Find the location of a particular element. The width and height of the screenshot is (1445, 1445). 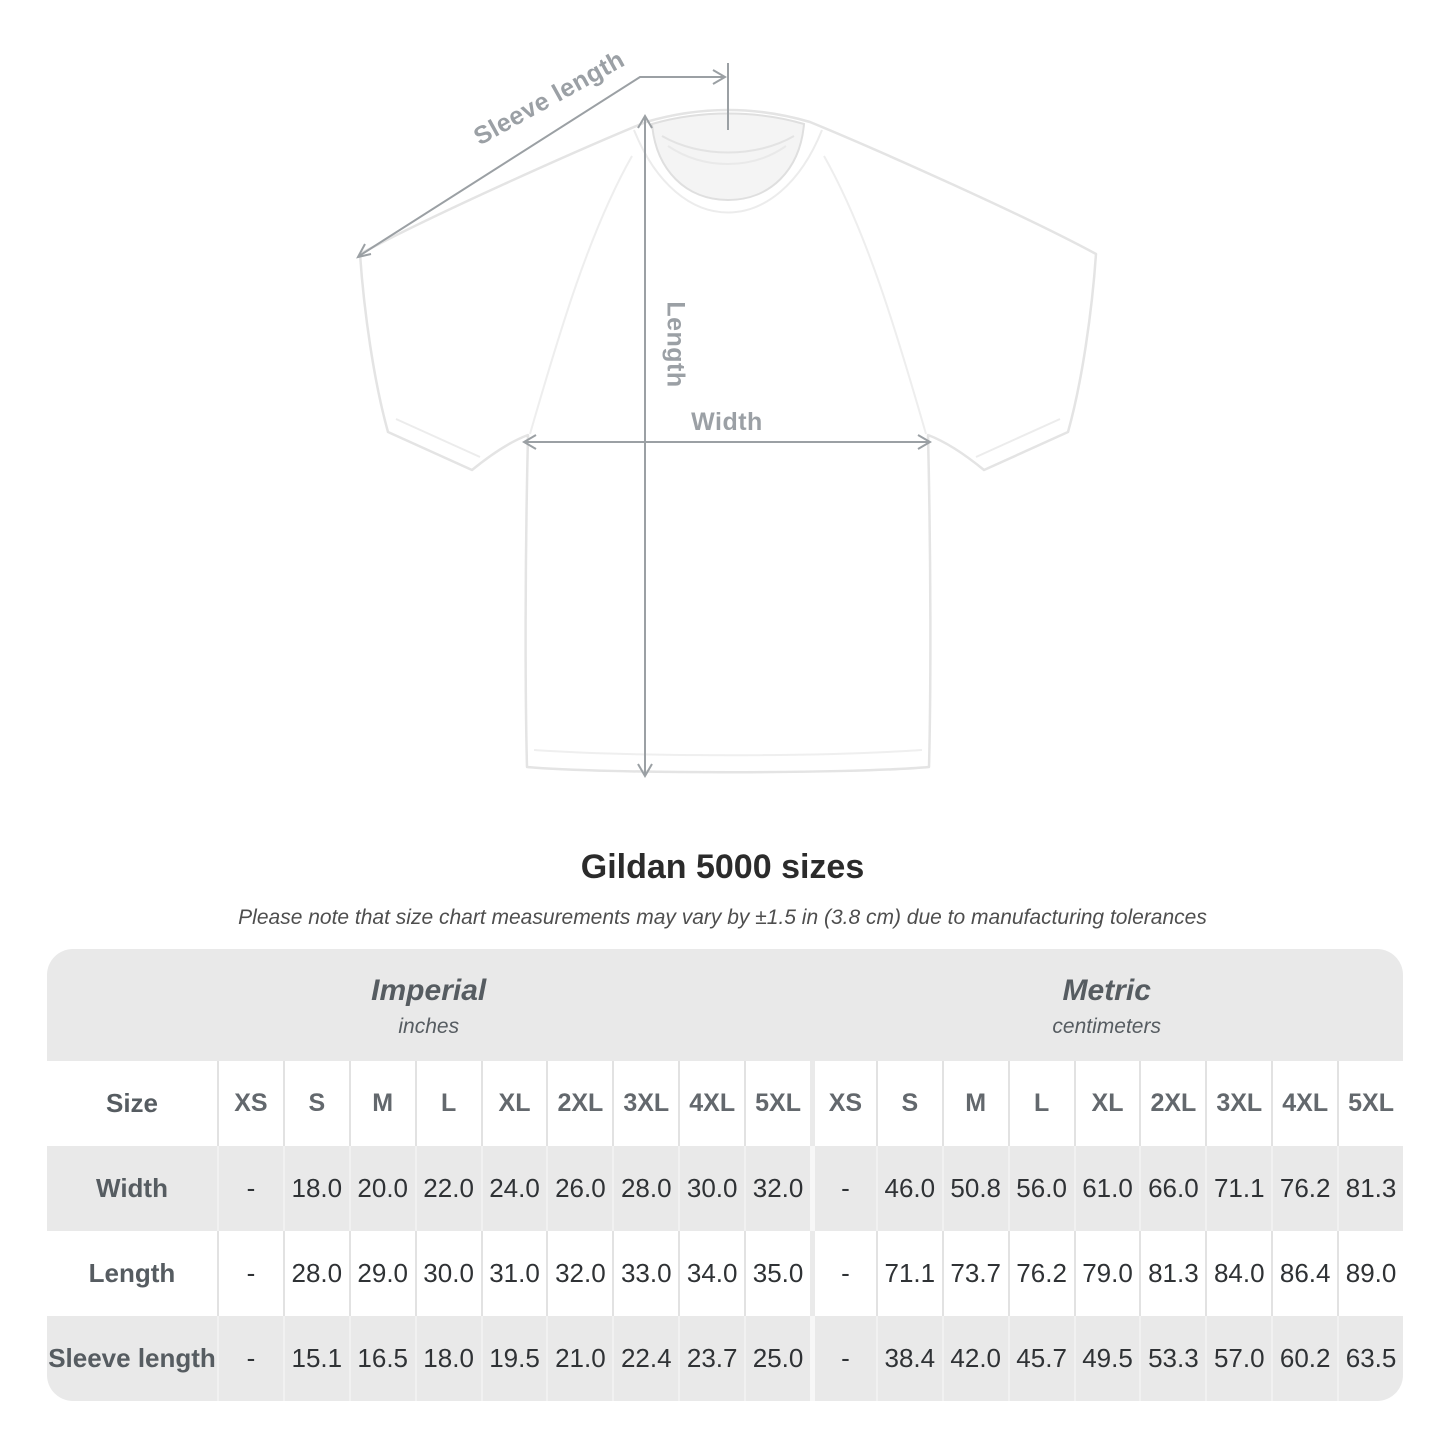

metric-title: Metric is located at coordinates (1106, 990).